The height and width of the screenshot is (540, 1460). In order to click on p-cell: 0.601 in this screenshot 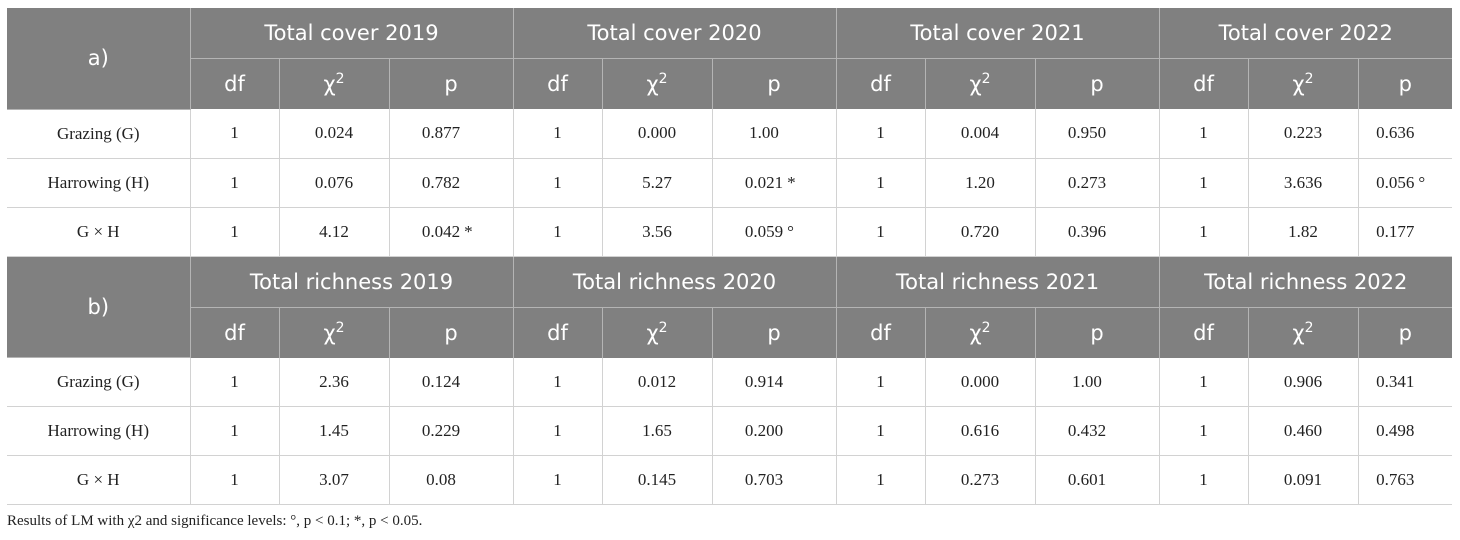, I will do `click(1097, 480)`.